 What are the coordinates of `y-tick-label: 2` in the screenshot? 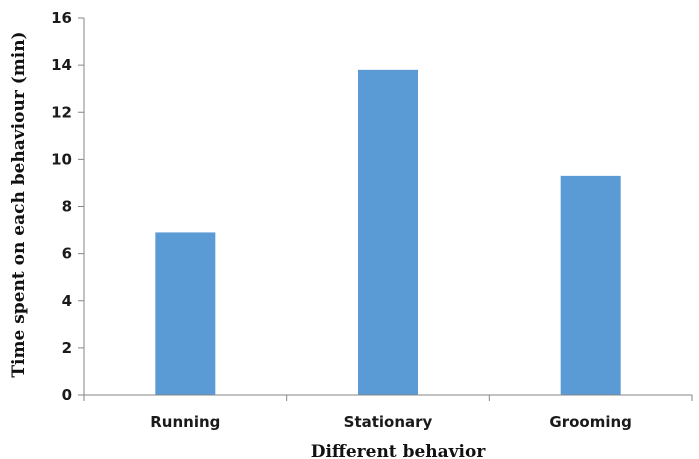 It's located at (67, 348).